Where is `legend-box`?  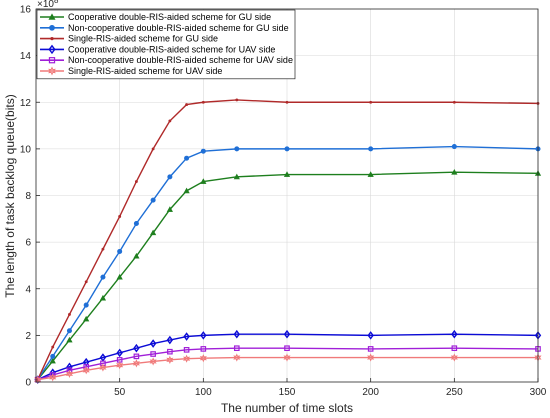 legend-box is located at coordinates (166, 44).